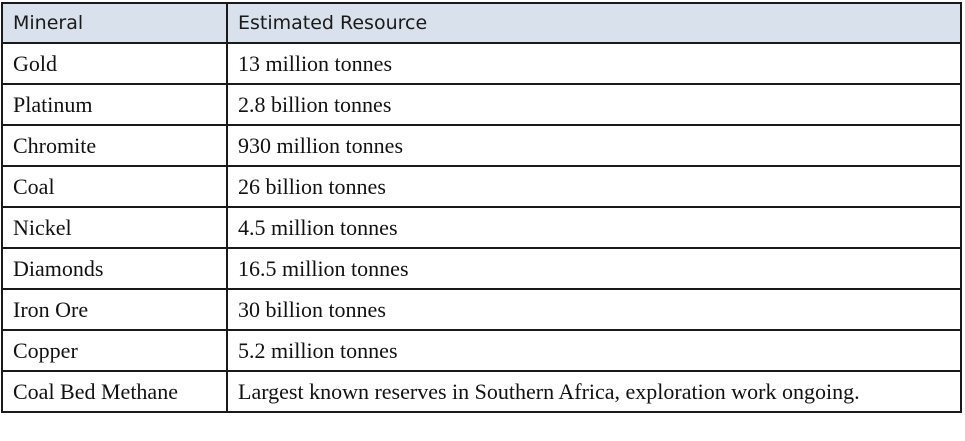 This screenshot has width=965, height=441. Describe the element at coordinates (114, 186) in the screenshot. I see `cell-mineral: Coal` at that location.